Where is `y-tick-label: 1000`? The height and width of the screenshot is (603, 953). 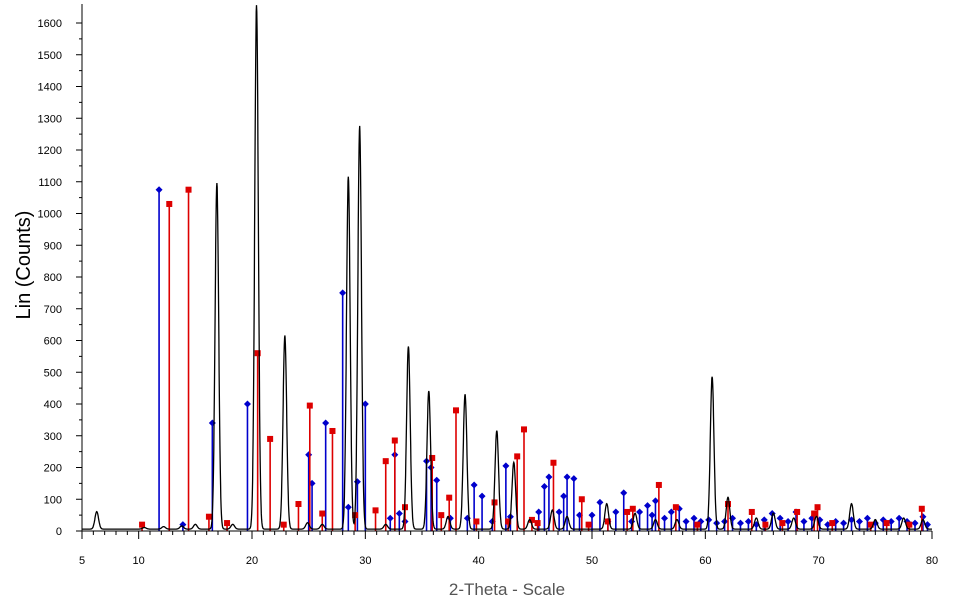 y-tick-label: 1000 is located at coordinates (50, 215).